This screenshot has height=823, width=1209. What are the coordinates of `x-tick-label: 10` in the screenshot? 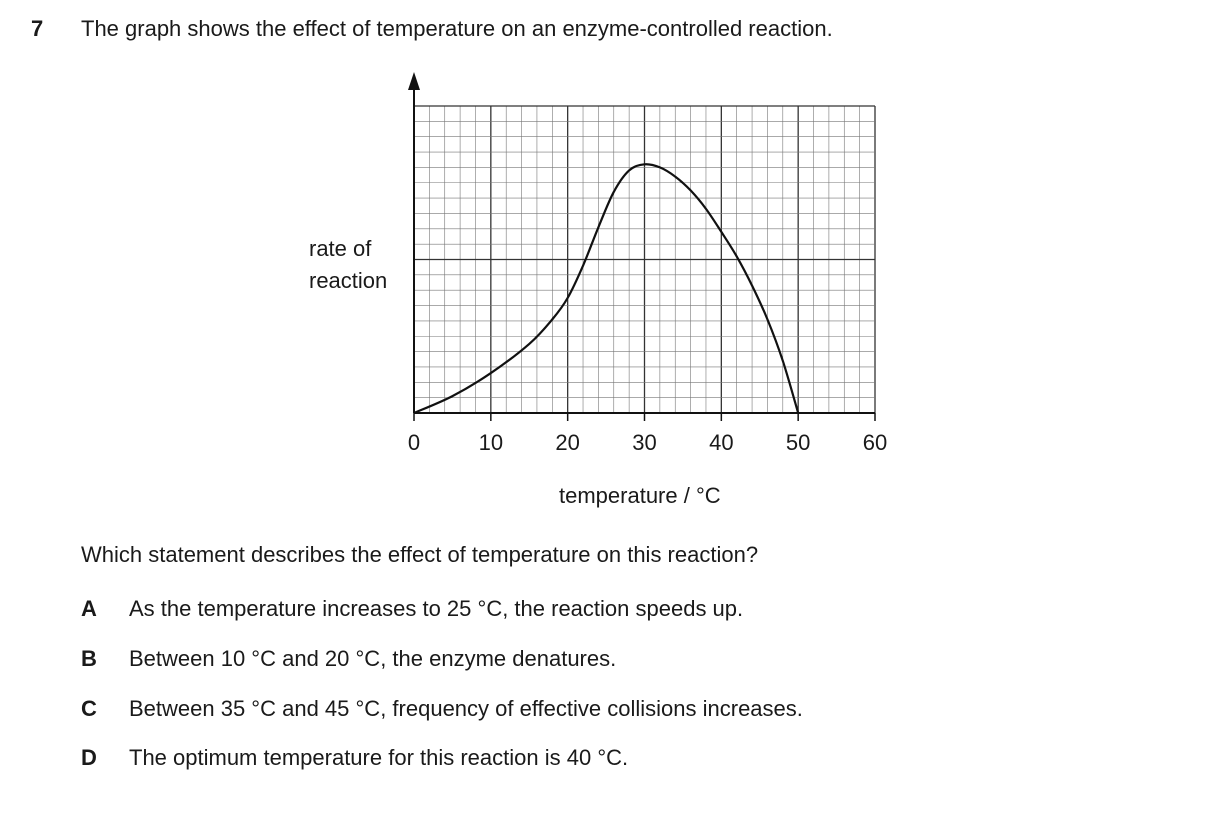 It's located at (491, 442).